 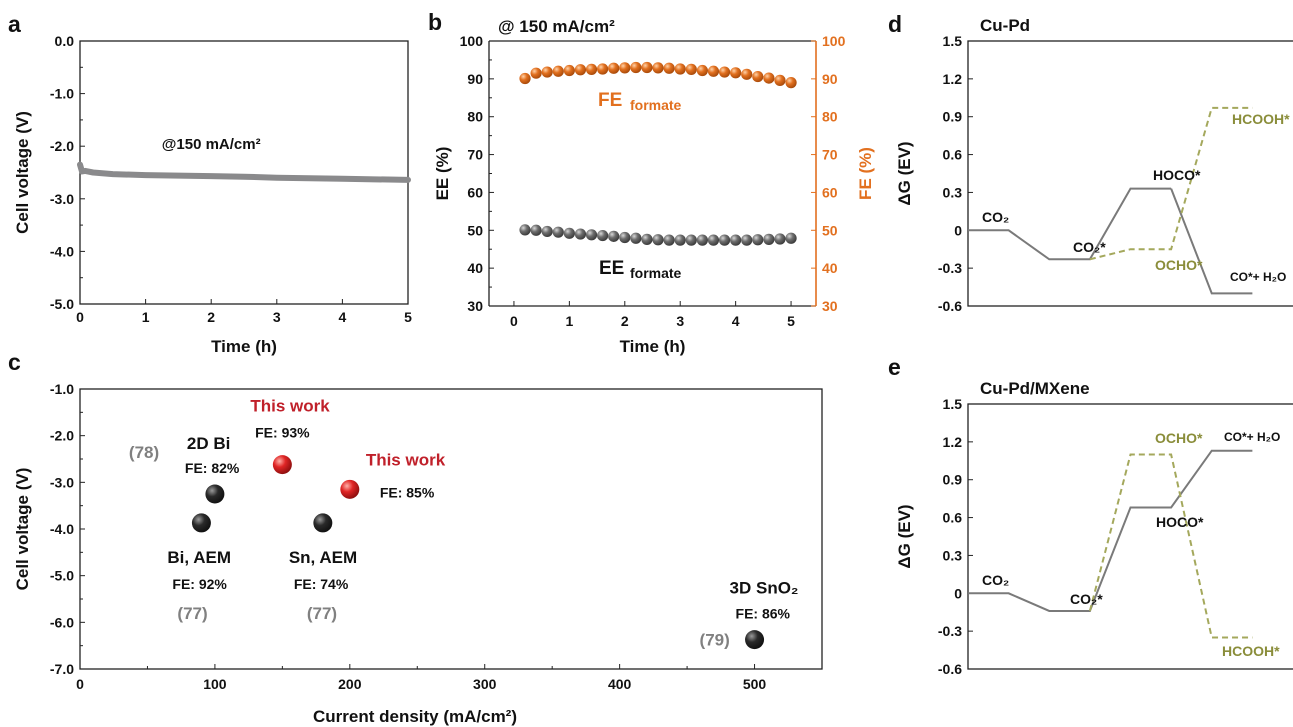 What do you see at coordinates (953, 518) in the screenshot?
I see `y-tick-label: 0.6` at bounding box center [953, 518].